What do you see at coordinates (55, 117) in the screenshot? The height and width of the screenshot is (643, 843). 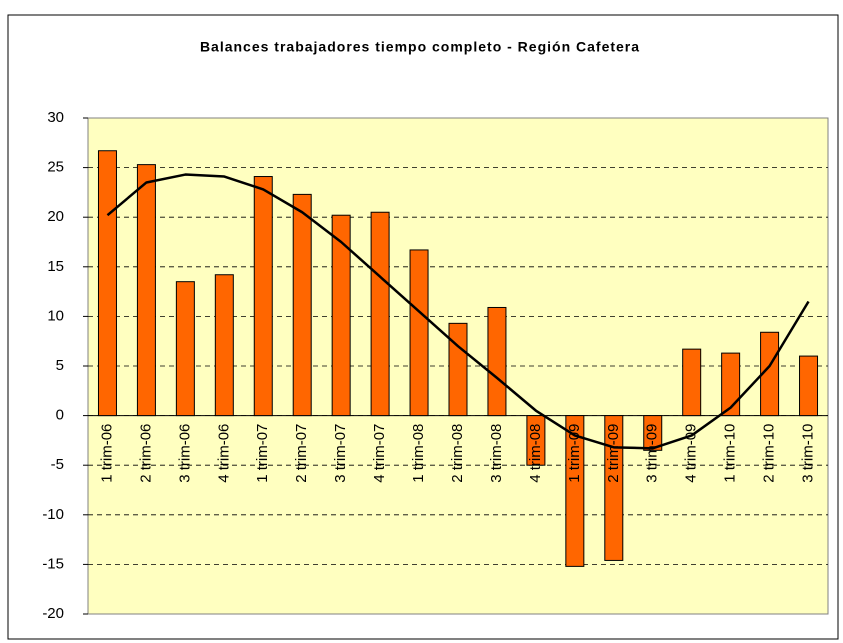 I see `y-tick-label: 30` at bounding box center [55, 117].